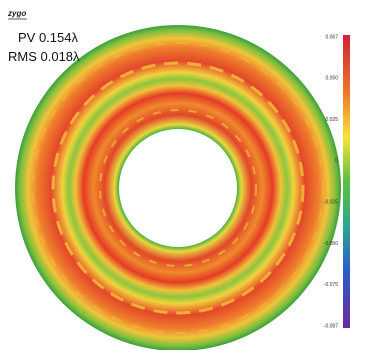  What do you see at coordinates (331, 326) in the screenshot?
I see `colorbar-label: -0.087` at bounding box center [331, 326].